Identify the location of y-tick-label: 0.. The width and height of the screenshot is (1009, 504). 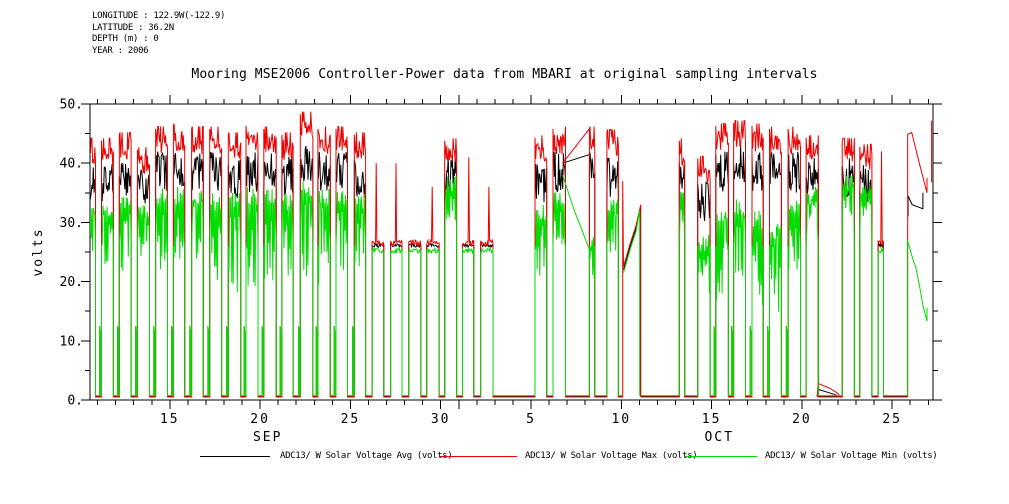
(75, 401).